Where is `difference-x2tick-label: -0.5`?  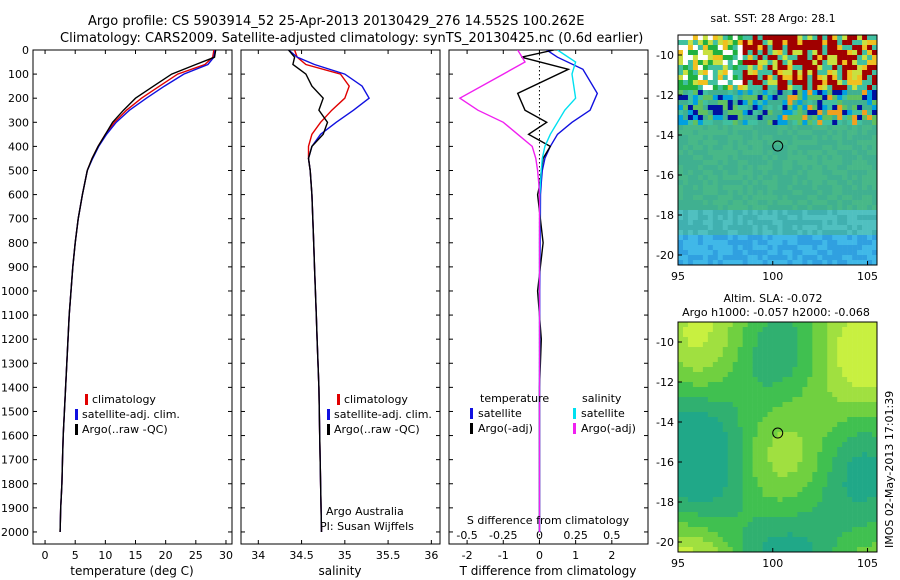 difference-x2tick-label: -0.5 is located at coordinates (466, 535).